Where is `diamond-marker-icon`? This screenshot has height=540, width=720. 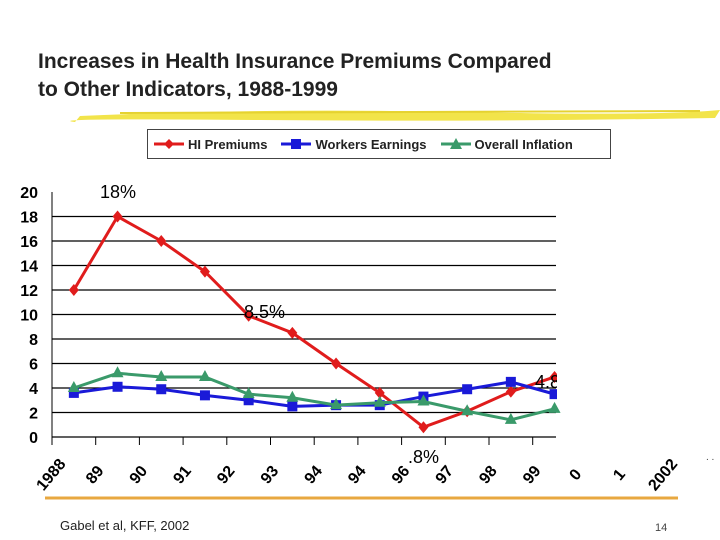
diamond-marker-icon is located at coordinates (169, 144).